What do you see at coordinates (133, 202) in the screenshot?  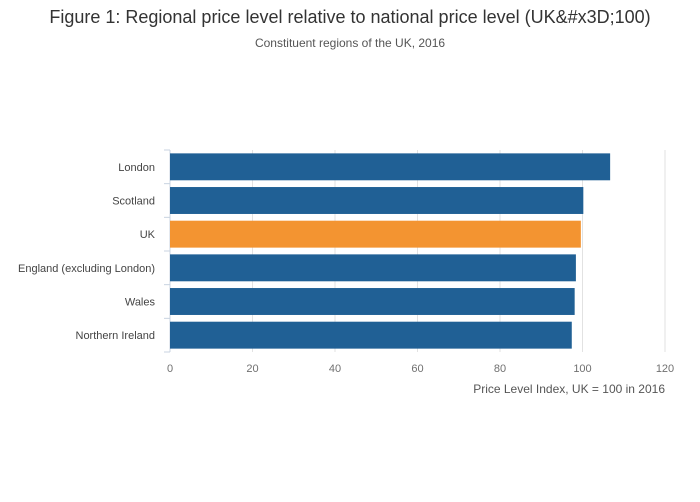 I see `y-category-label: Scotland` at bounding box center [133, 202].